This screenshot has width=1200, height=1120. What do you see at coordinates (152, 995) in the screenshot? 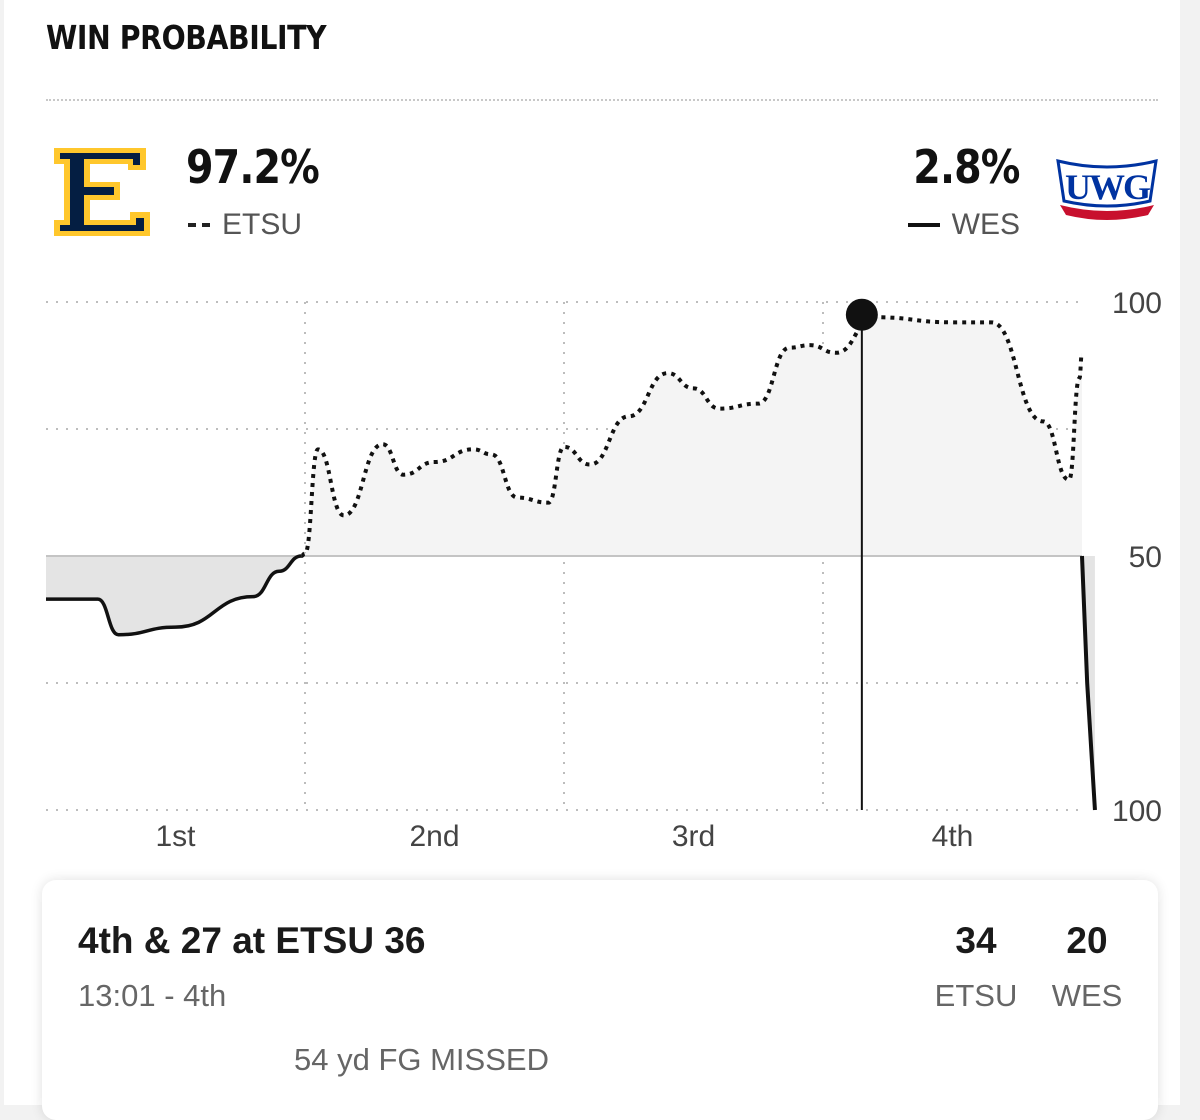
I see `game-clock: 13:01 - 4th` at bounding box center [152, 995].